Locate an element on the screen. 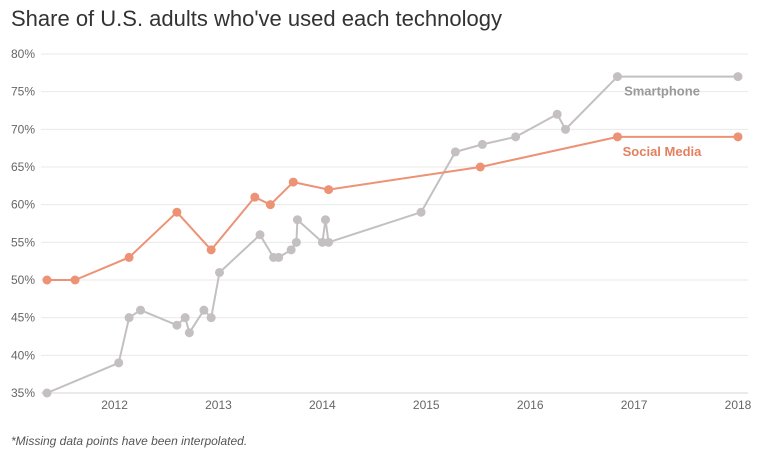 The width and height of the screenshot is (759, 455). y-tick-label: 35% is located at coordinates (23, 393).